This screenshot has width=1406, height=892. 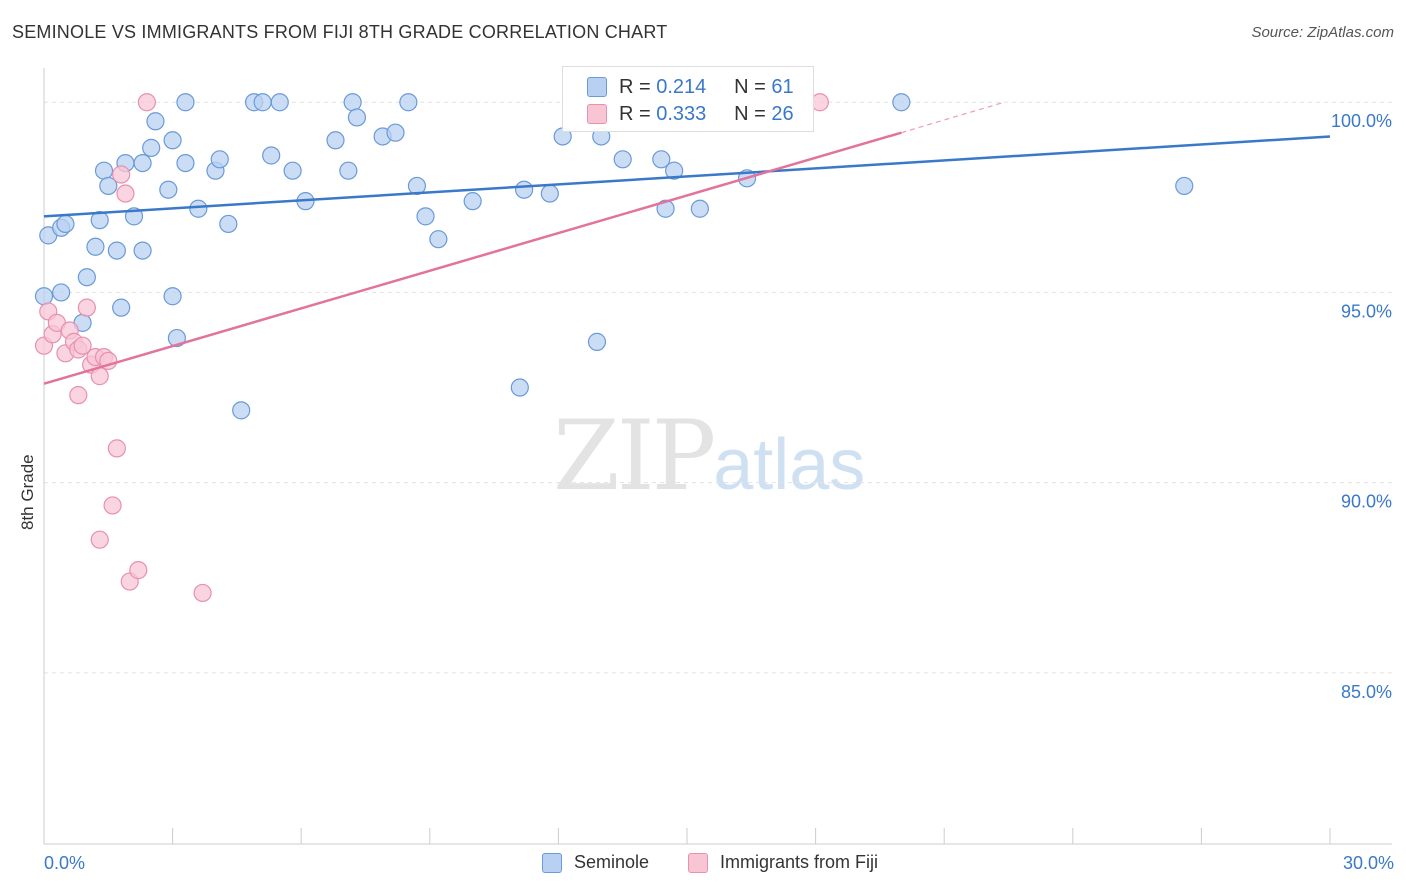 What do you see at coordinates (612, 862) in the screenshot?
I see `bottom-legend-label-seminole: Seminole` at bounding box center [612, 862].